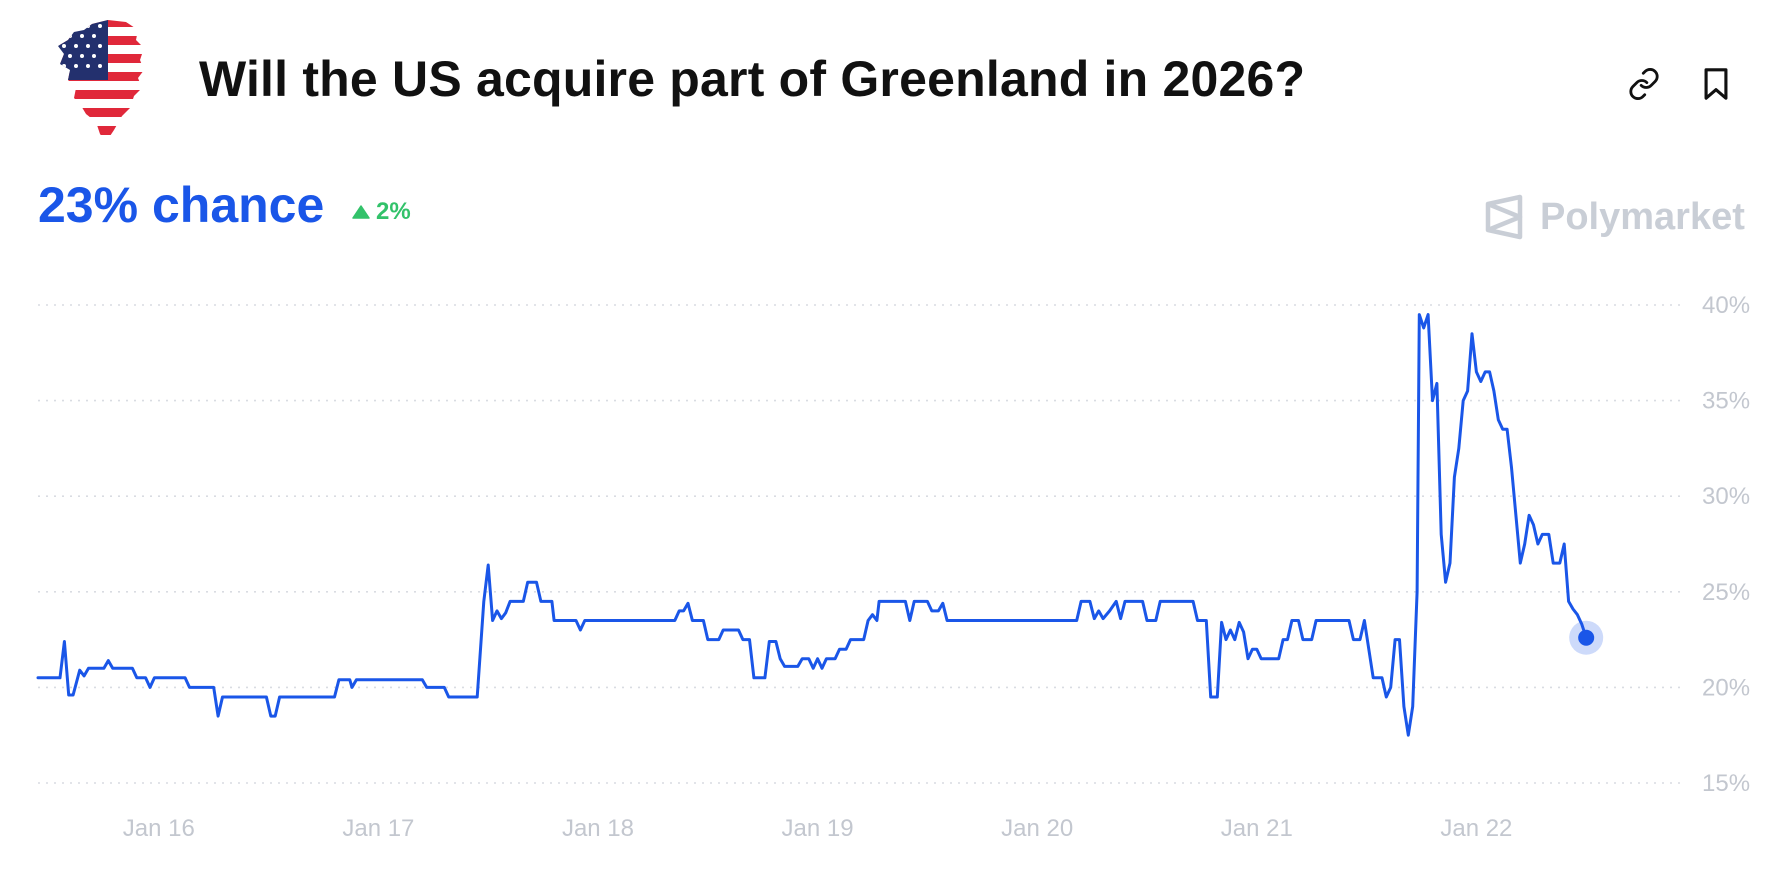 Image resolution: width=1784 pixels, height=888 pixels. Describe the element at coordinates (1476, 828) in the screenshot. I see `x-tick-label: Jan 22` at that location.